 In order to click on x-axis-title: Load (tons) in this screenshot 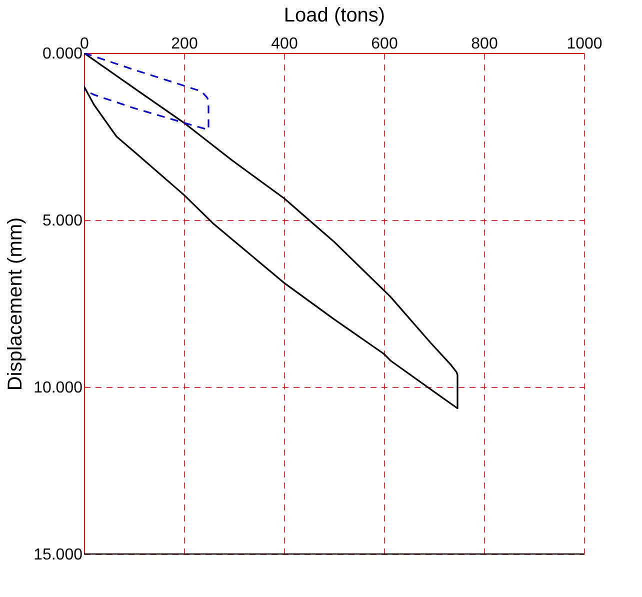, I will do `click(335, 15)`.